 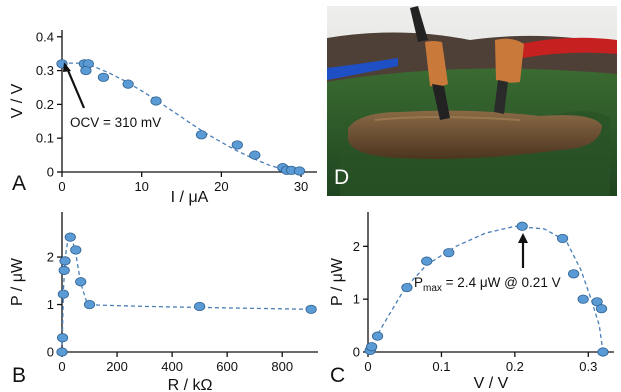 I want to click on x-tick-label-b: 800, so click(x=282, y=366).